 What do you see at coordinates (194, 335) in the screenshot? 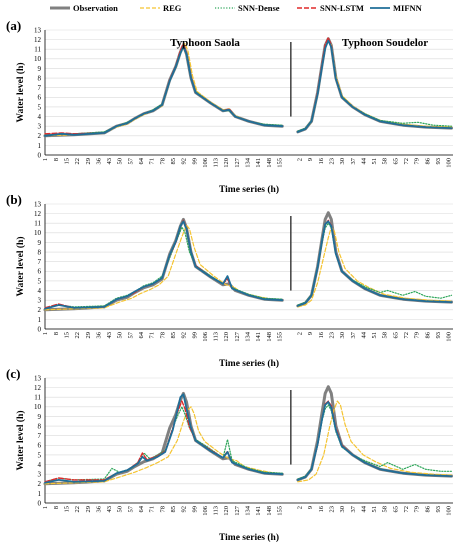
I see `x-tick-label: 99` at bounding box center [194, 335].